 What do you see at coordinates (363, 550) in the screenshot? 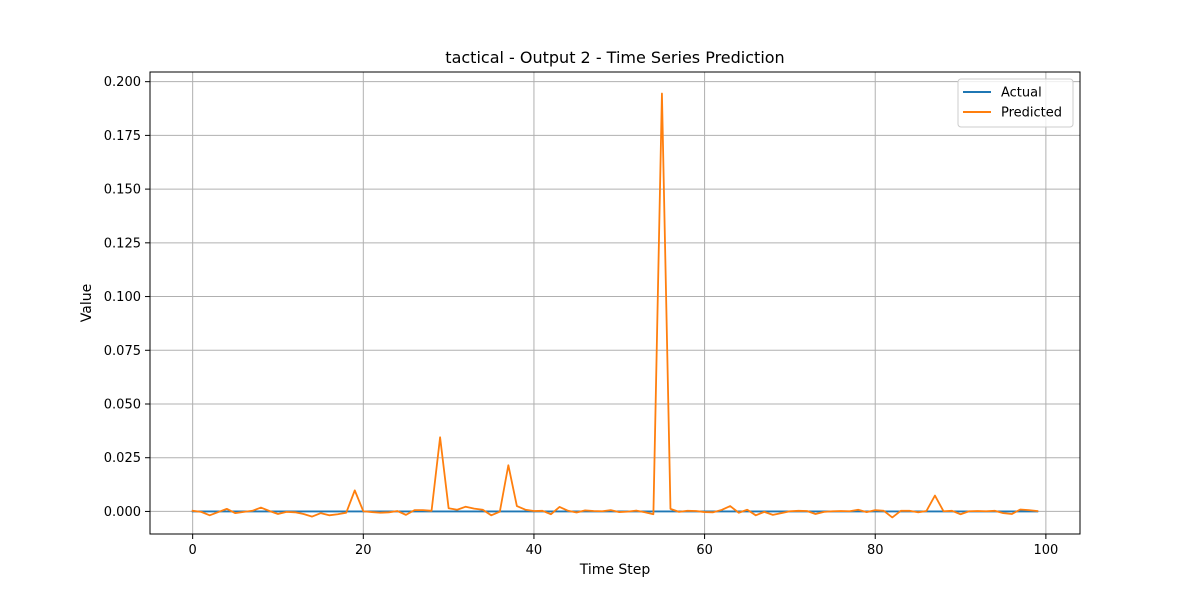
I see `x-tick-label: 20` at bounding box center [363, 550].